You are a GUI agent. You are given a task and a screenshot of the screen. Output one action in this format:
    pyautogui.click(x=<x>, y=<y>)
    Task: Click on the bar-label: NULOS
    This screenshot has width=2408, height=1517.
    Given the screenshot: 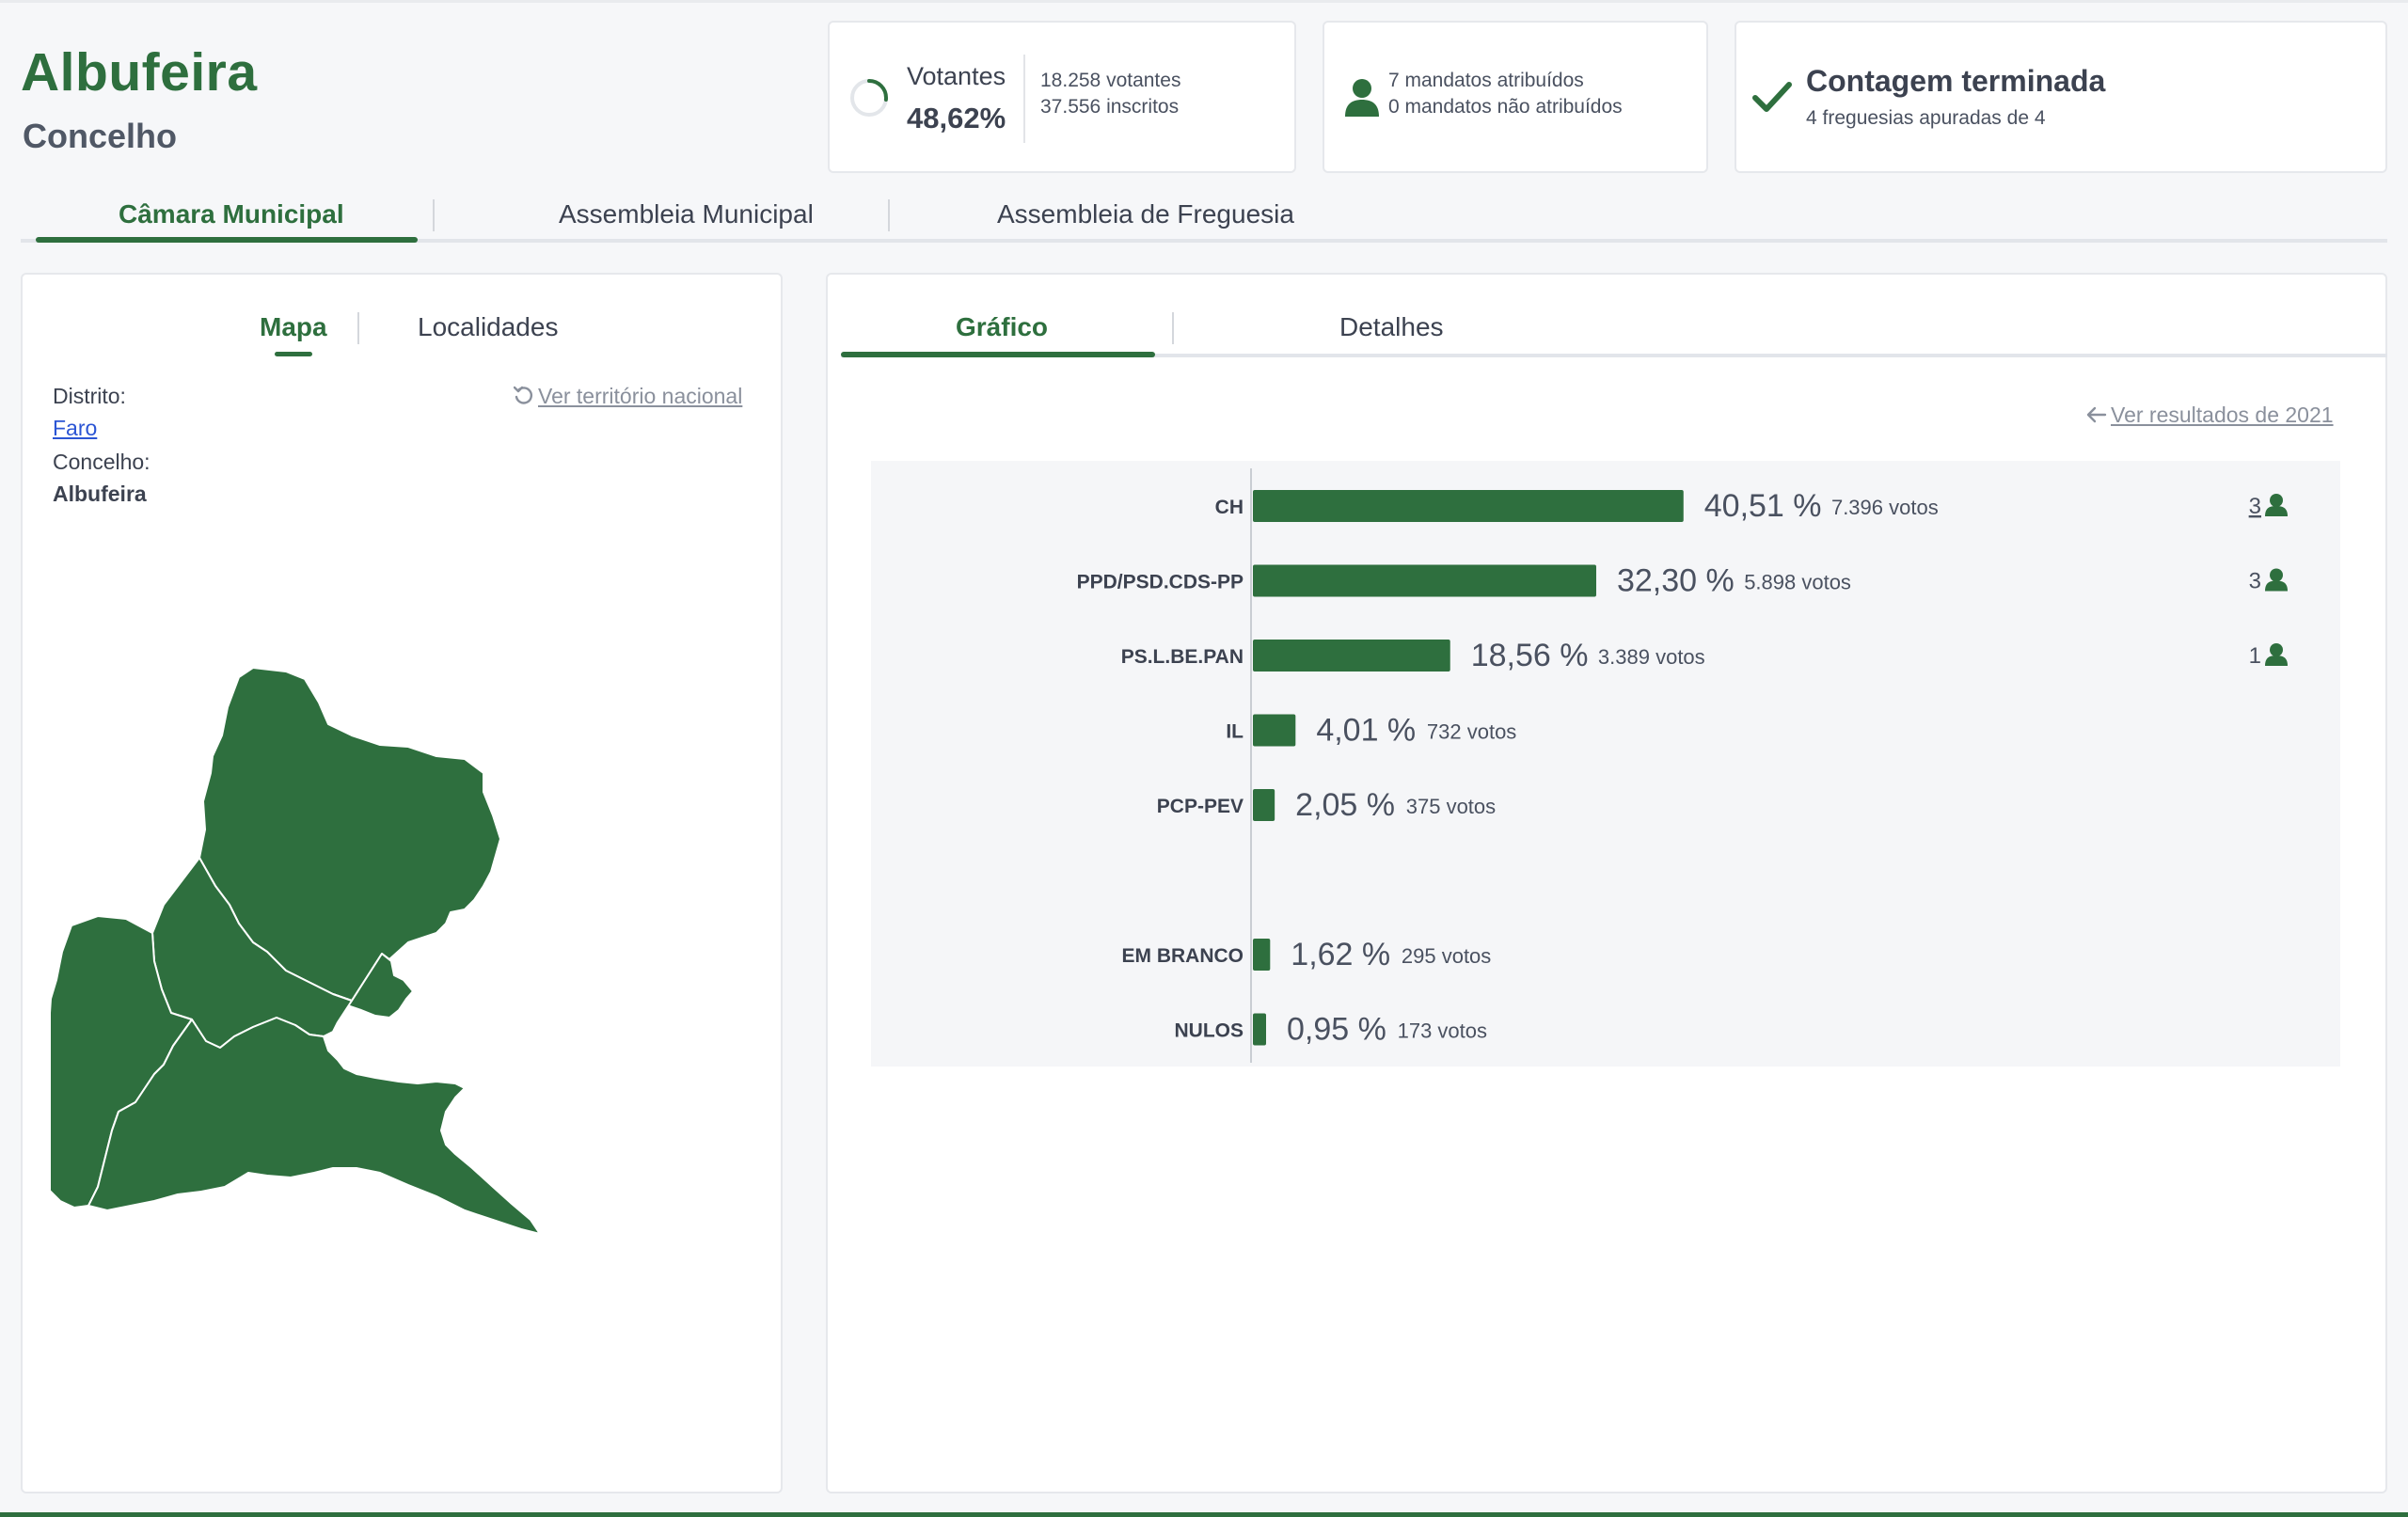 What is the action you would take?
    pyautogui.click(x=1209, y=1031)
    